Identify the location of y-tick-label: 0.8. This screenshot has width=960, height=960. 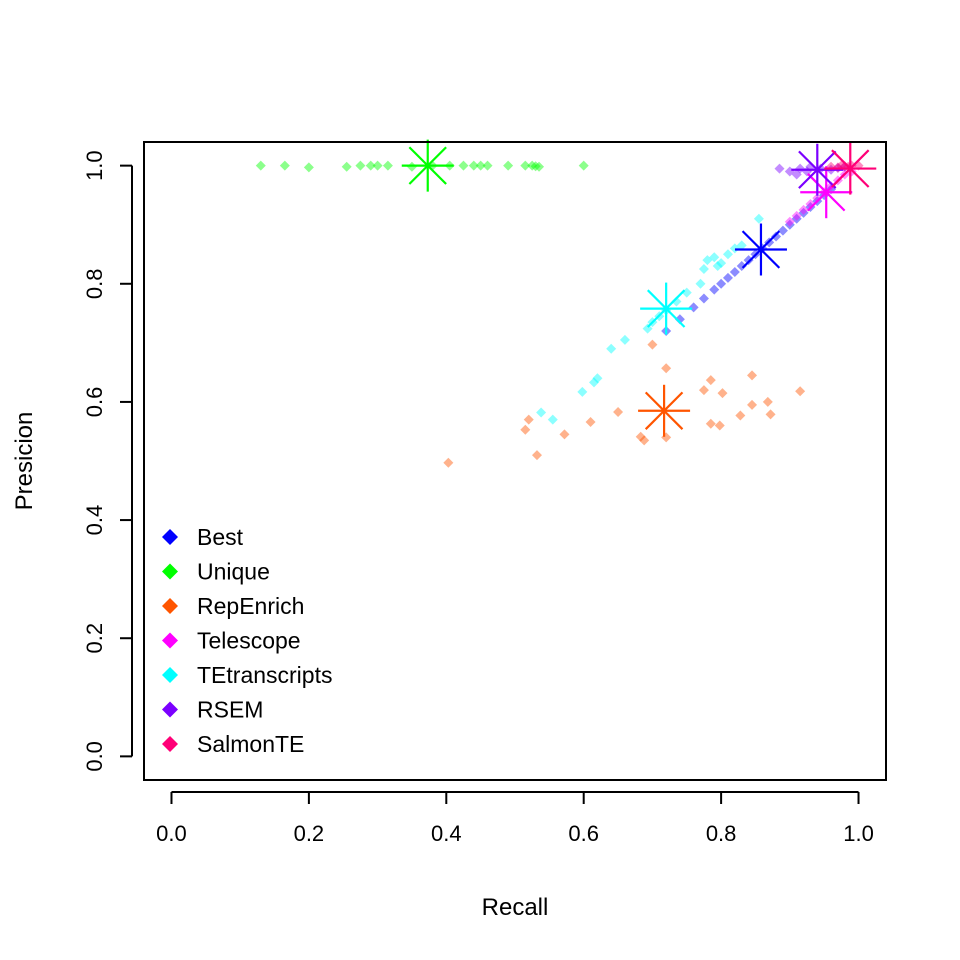
(94, 283).